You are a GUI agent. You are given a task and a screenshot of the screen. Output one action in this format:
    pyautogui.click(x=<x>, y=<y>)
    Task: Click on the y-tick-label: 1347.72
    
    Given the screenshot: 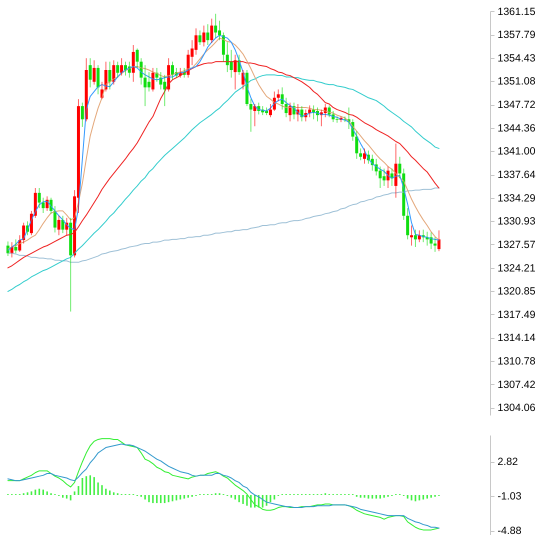 What is the action you would take?
    pyautogui.click(x=517, y=105)
    